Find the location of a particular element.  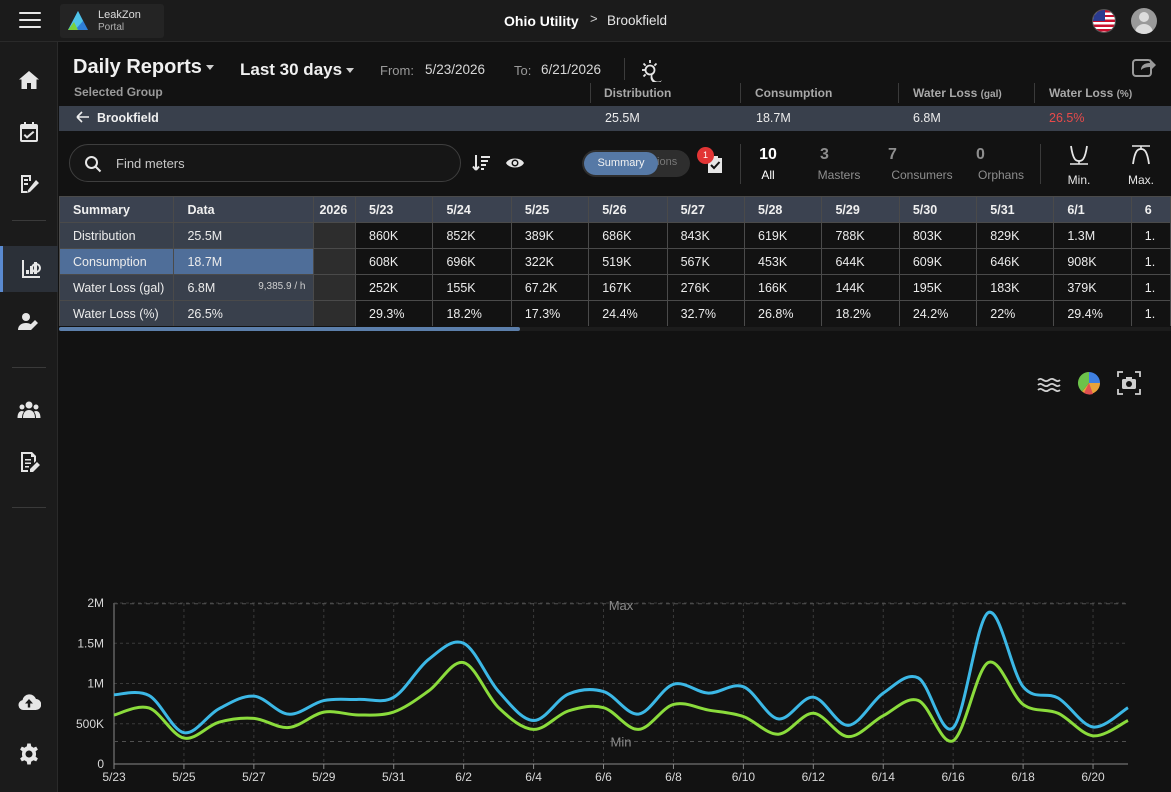

sidebar-item-schedule is located at coordinates (29, 132).